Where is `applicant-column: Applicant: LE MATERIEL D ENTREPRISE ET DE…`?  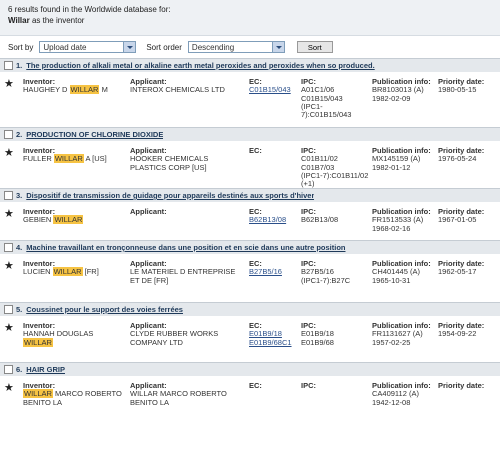 applicant-column: Applicant: LE MATERIEL D ENTREPRISE ET DE… is located at coordinates (187, 272).